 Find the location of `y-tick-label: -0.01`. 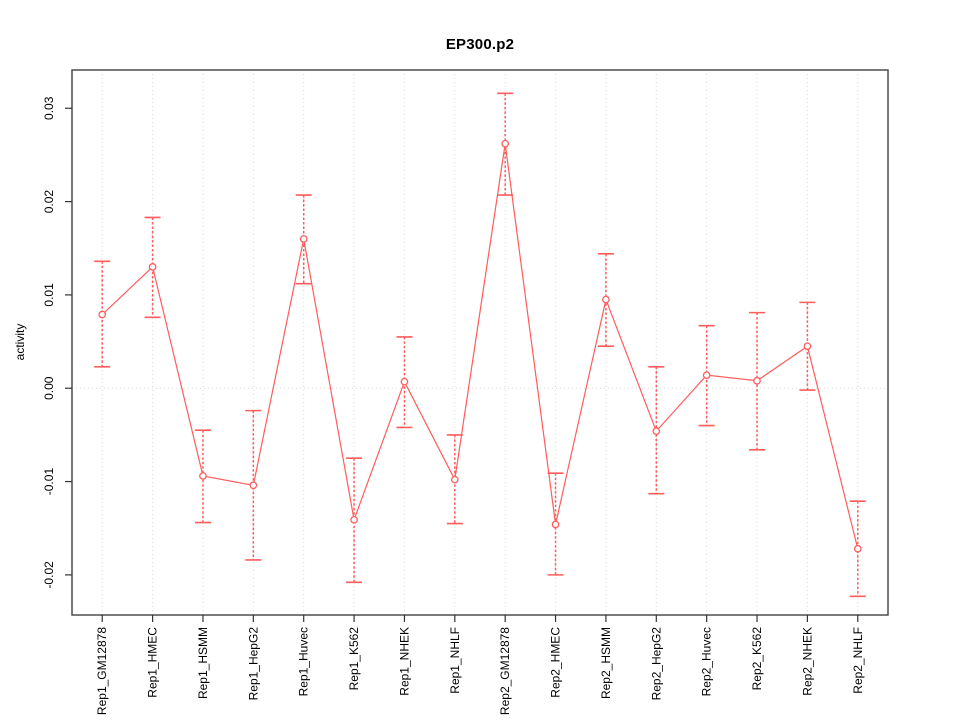

y-tick-label: -0.01 is located at coordinates (49, 482).